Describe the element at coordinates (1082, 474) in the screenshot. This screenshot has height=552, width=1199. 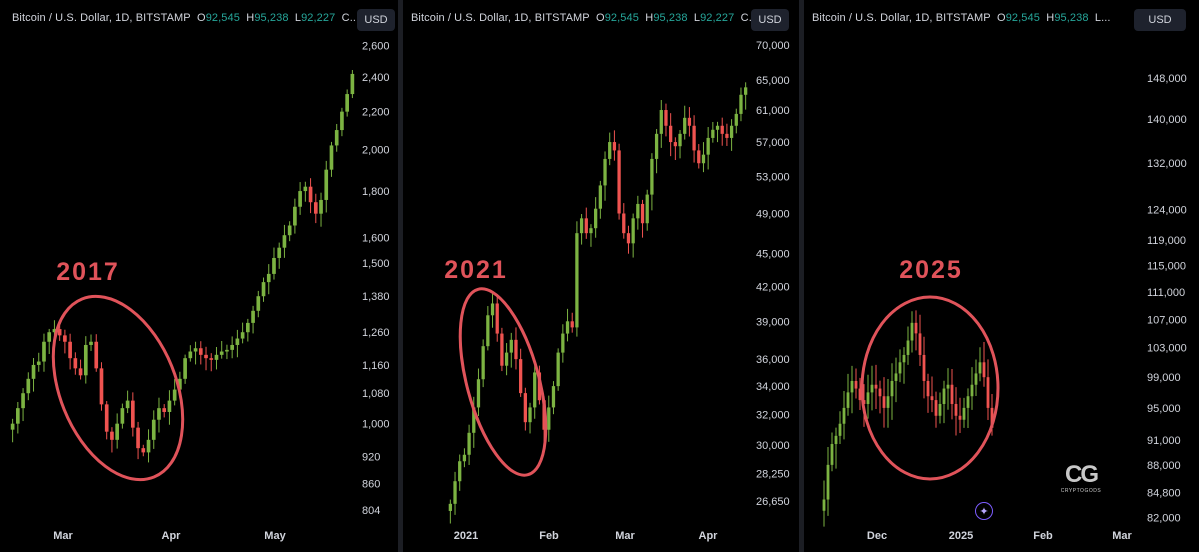
I see `logo-mark: CG` at that location.